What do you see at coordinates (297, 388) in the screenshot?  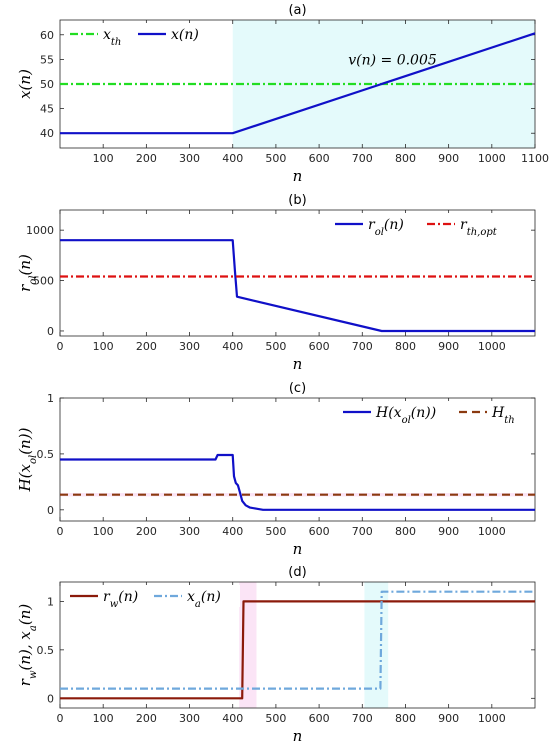 I see `panel-title: (c)` at bounding box center [297, 388].